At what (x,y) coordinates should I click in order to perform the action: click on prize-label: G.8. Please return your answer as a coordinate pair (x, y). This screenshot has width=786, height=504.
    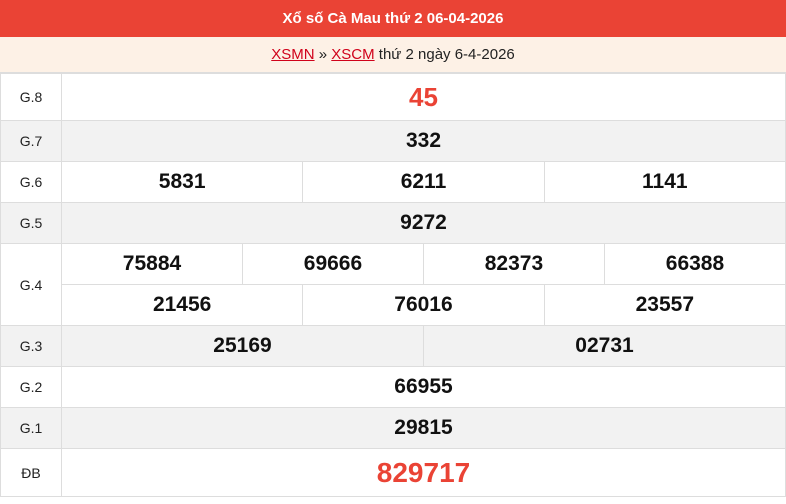
    Looking at the image, I should click on (31, 97).